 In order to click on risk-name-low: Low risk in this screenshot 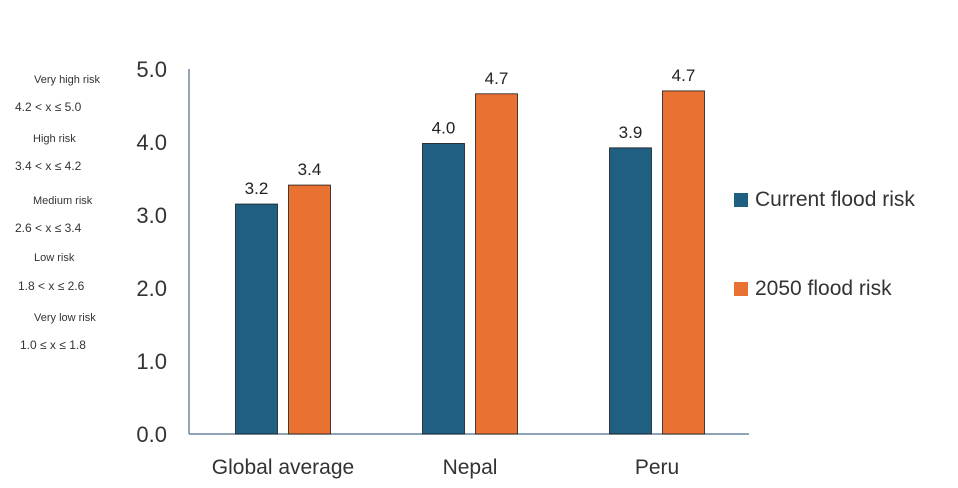, I will do `click(54, 258)`.